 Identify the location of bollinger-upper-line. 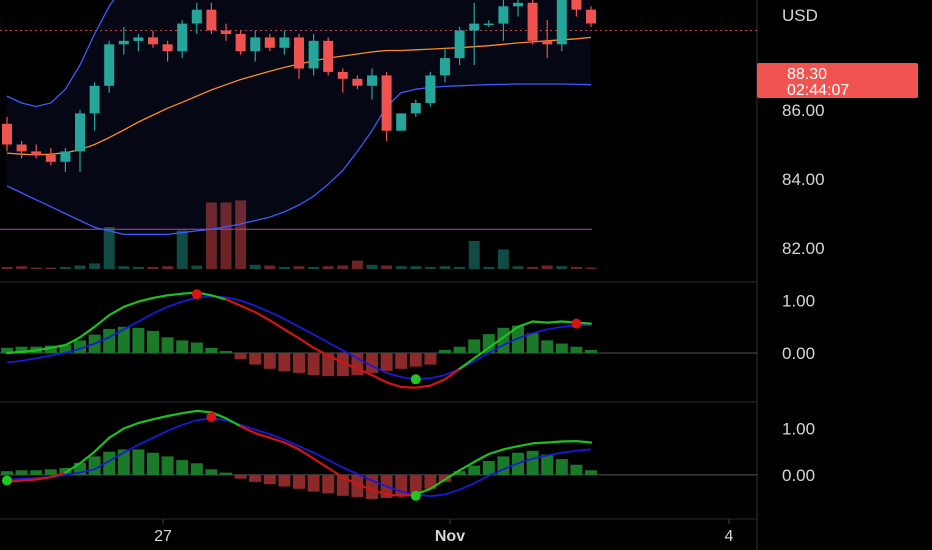
(218, 54).